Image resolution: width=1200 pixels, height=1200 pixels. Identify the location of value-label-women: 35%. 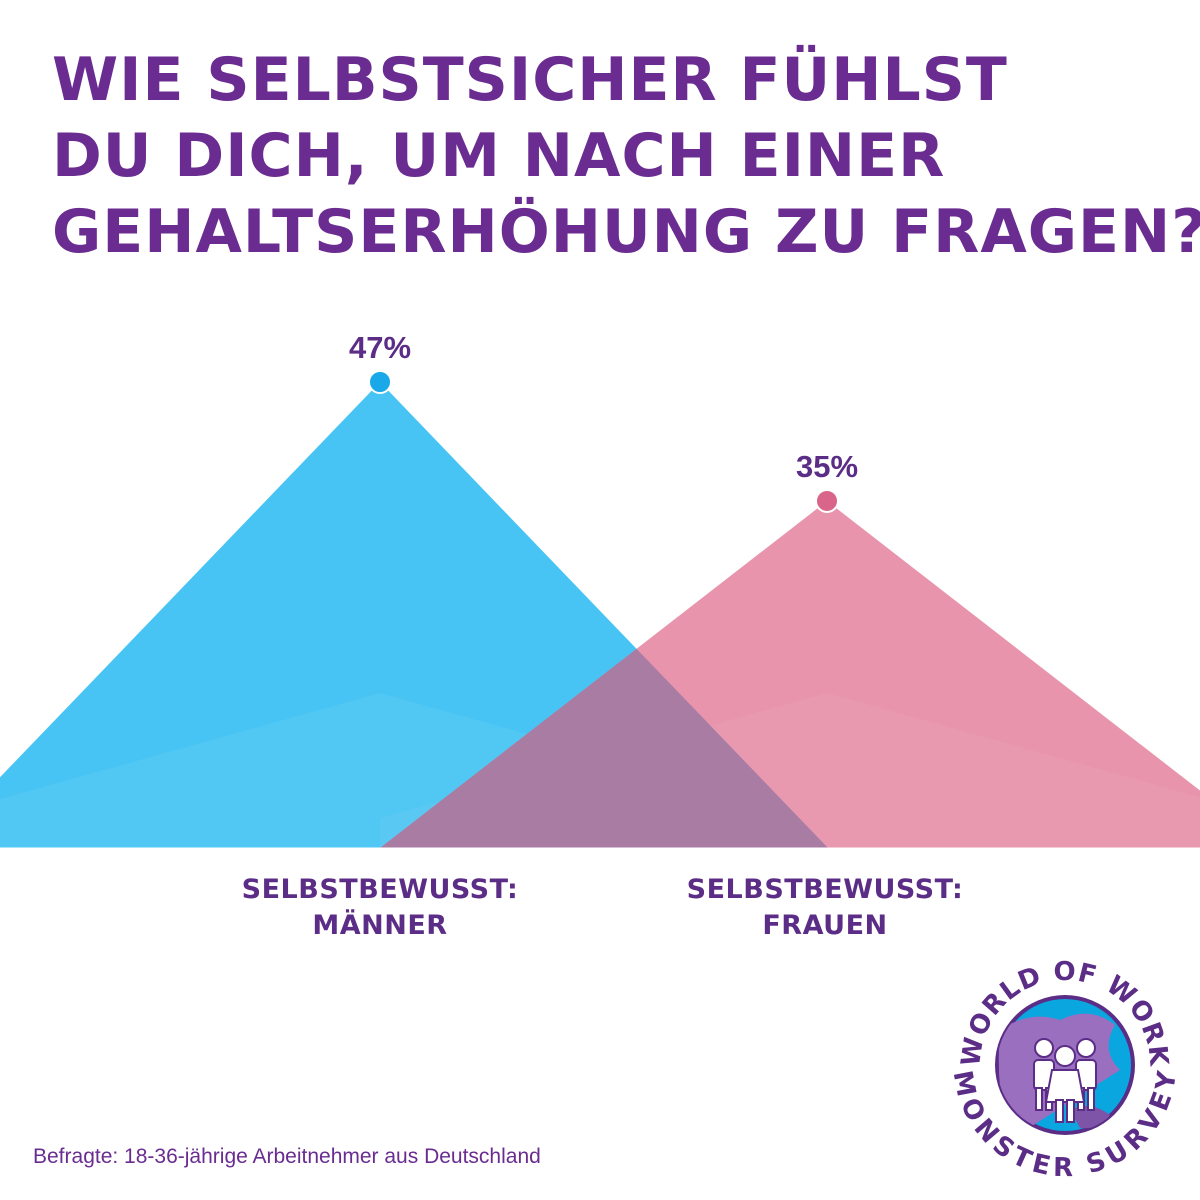
(827, 466).